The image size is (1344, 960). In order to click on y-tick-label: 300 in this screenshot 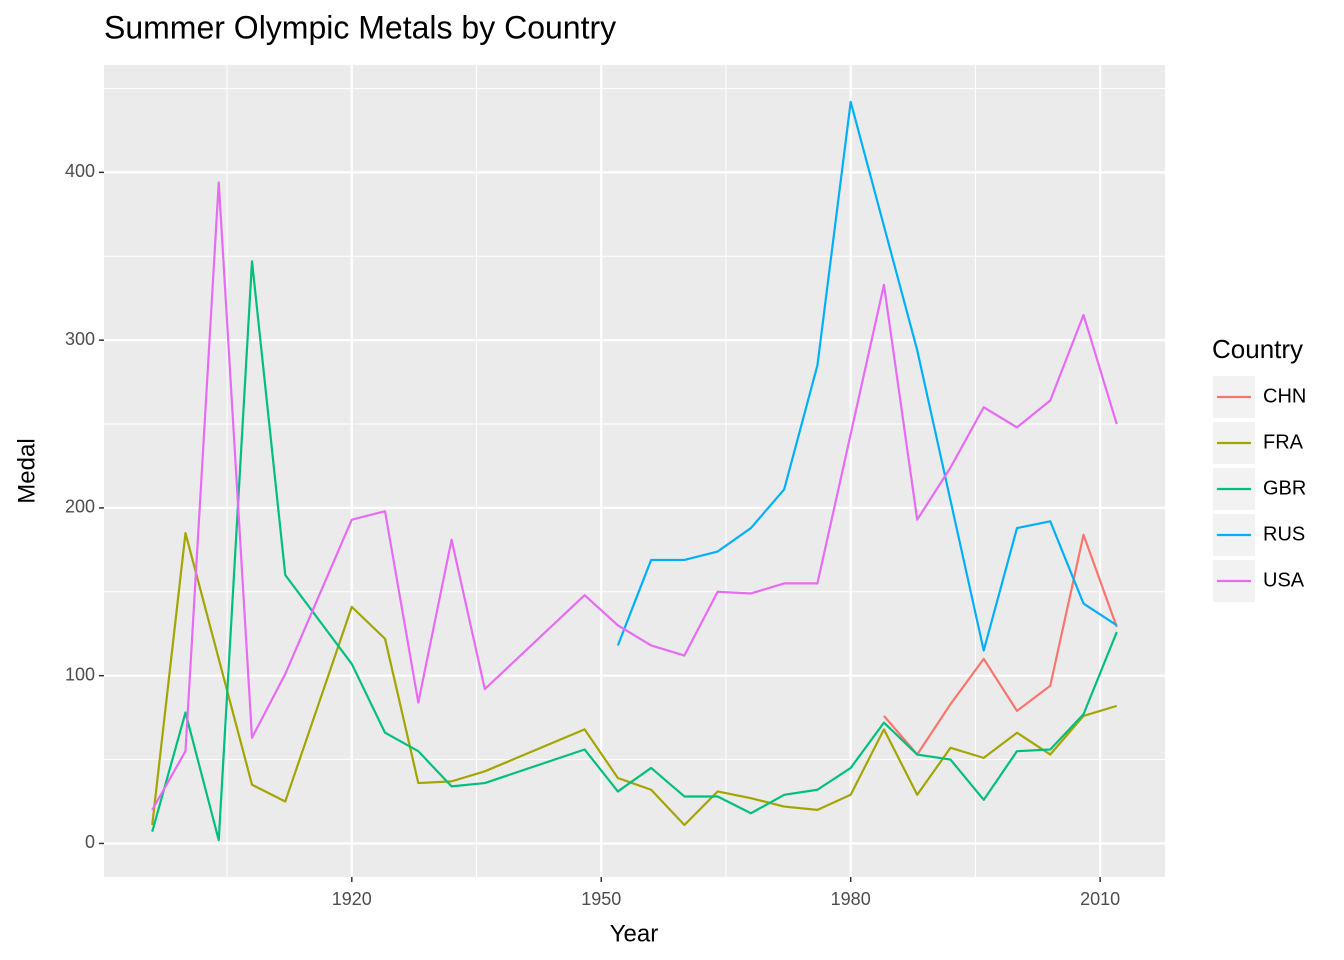, I will do `click(80, 339)`.